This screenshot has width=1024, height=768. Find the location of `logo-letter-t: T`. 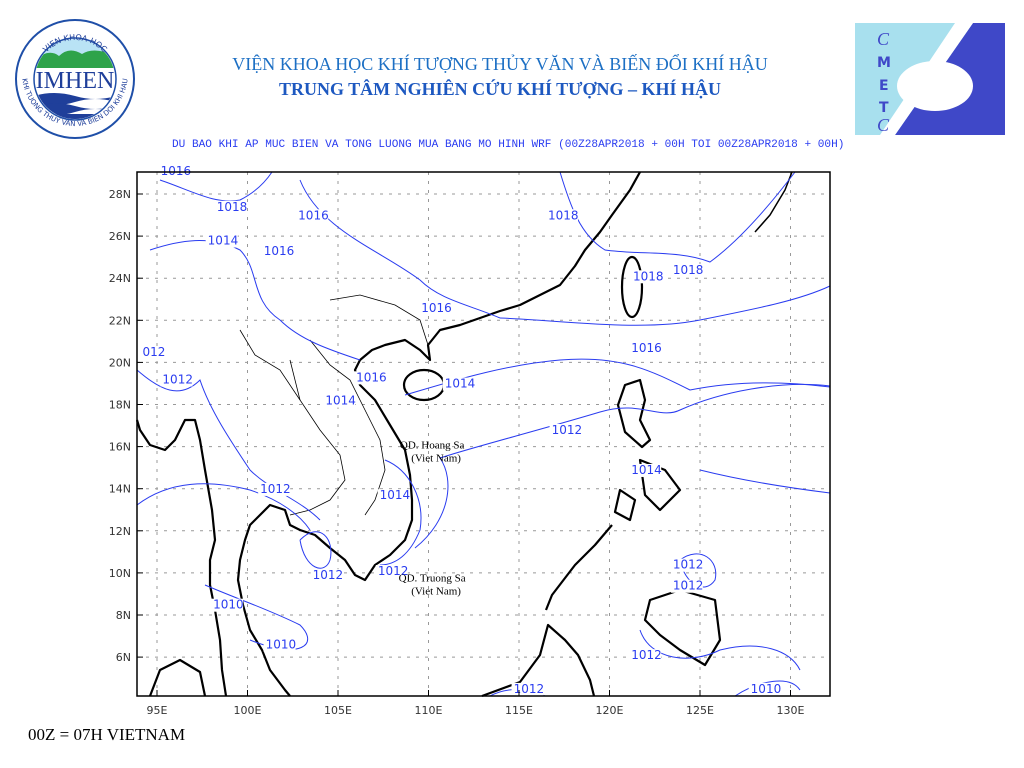

logo-letter-t: T is located at coordinates (884, 108).